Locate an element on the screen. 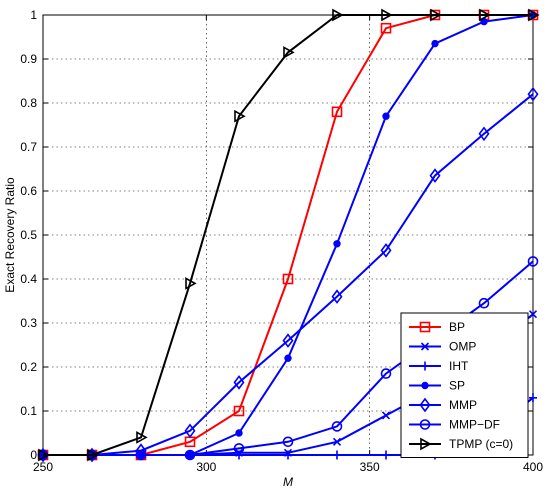 The height and width of the screenshot is (492, 550). x-tick-label: 400 is located at coordinates (533, 467).